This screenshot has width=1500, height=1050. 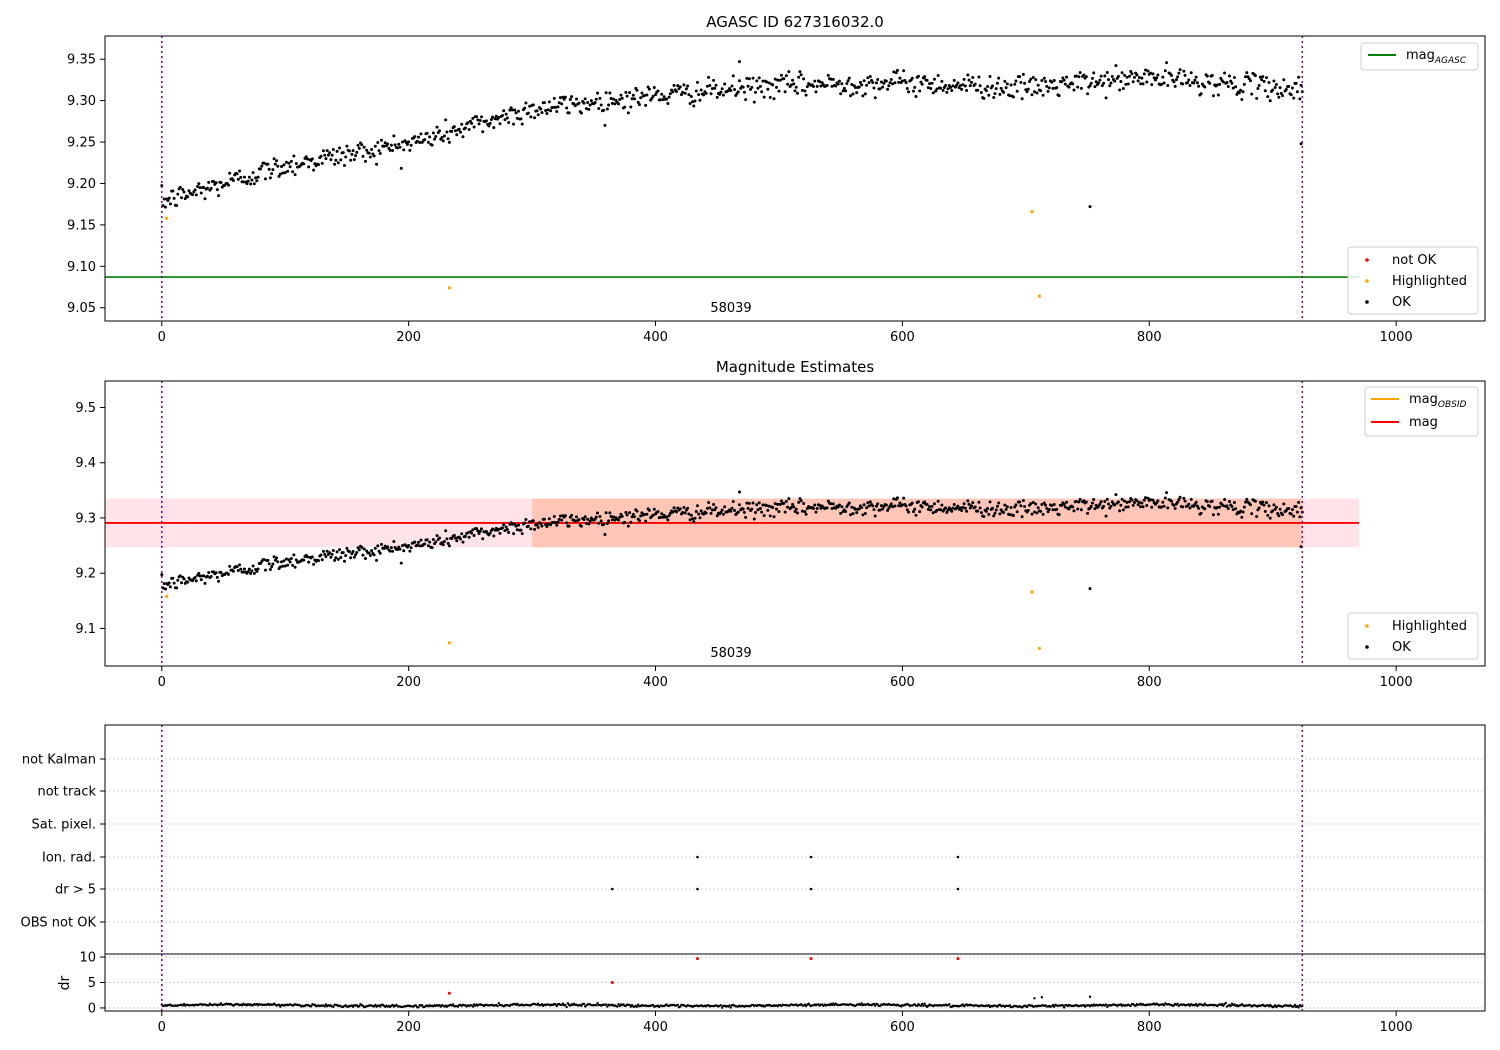 I want to click on y-tick-label: 9.10, so click(x=81, y=267).